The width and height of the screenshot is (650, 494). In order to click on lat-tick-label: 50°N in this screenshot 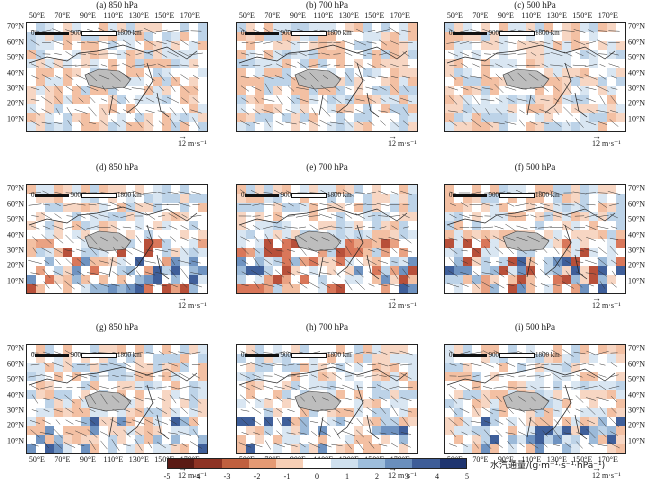, I will do `click(636, 379)`.